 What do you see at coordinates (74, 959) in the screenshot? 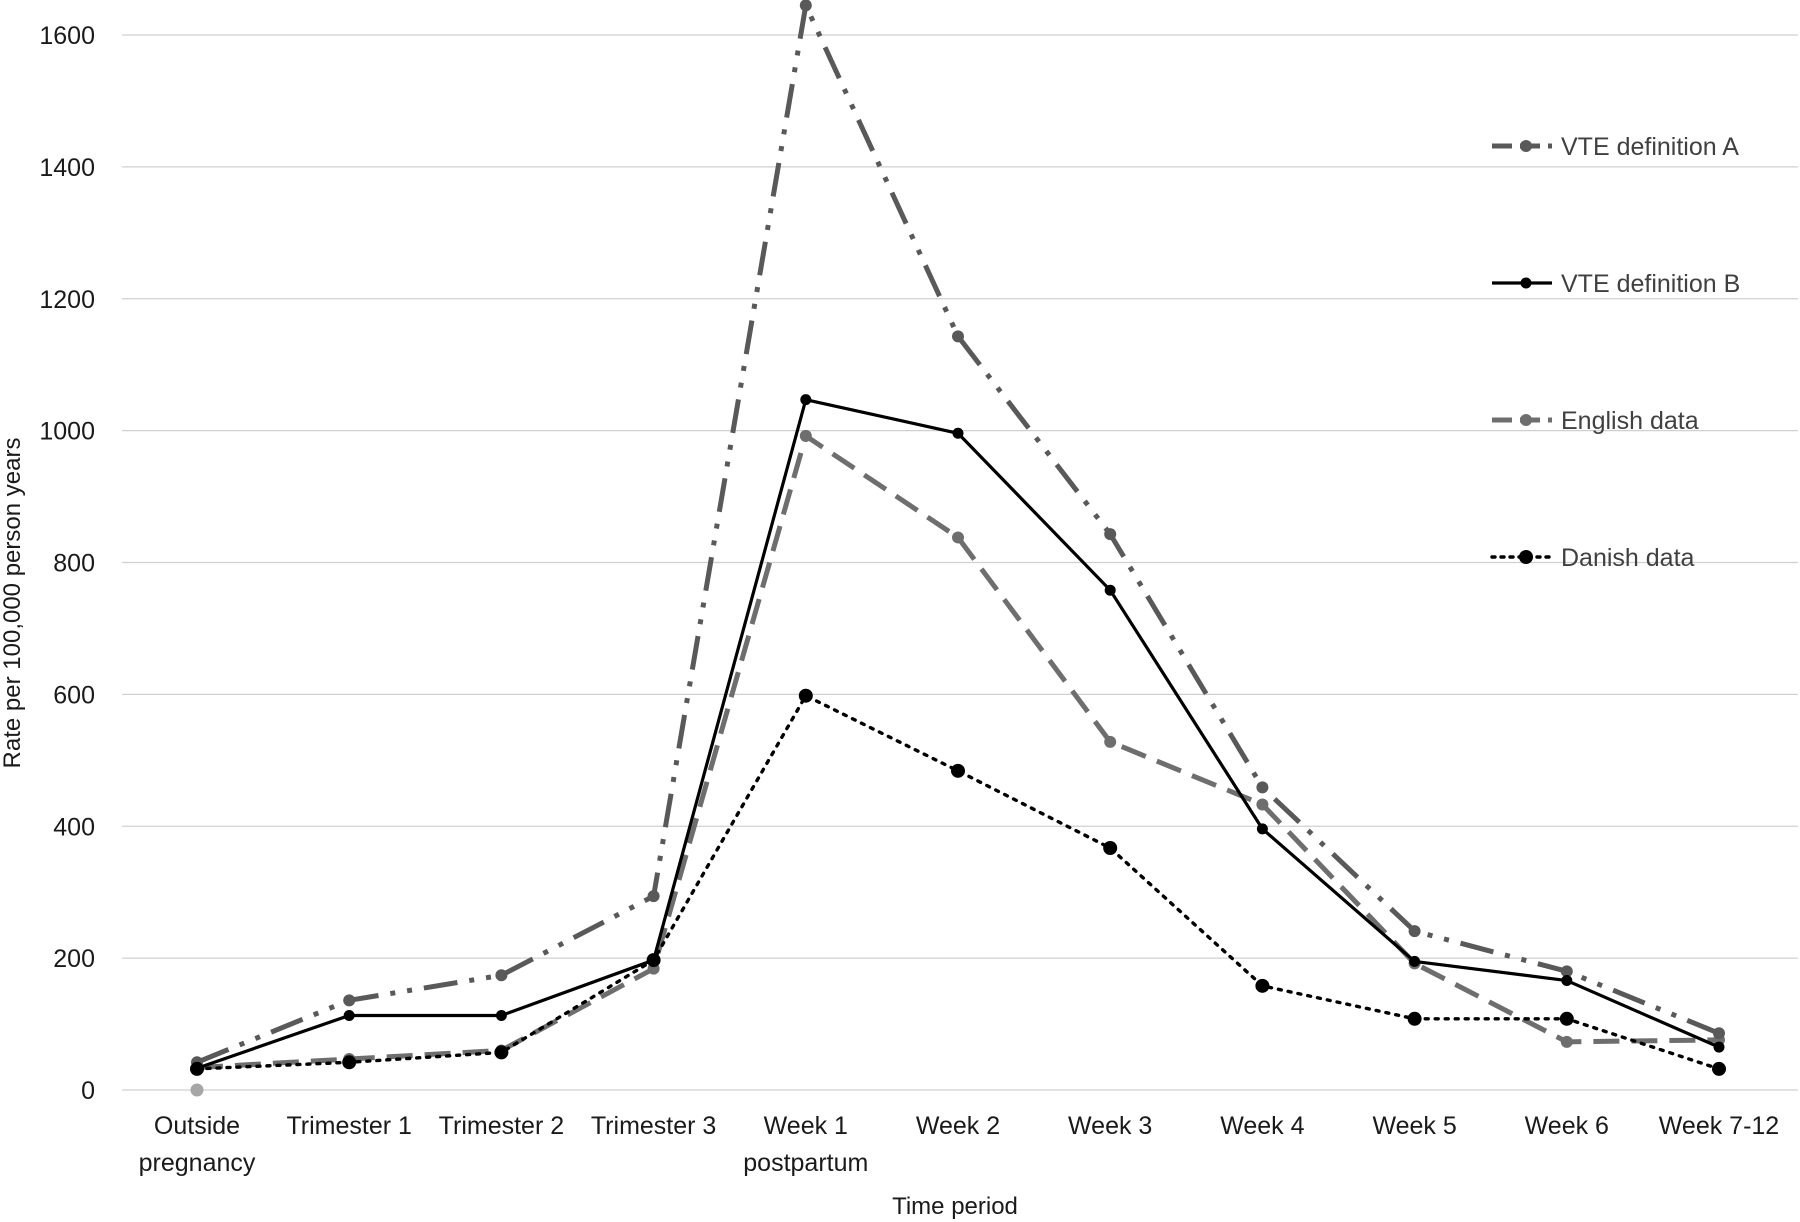
I see `y-tick-label: 200` at bounding box center [74, 959].